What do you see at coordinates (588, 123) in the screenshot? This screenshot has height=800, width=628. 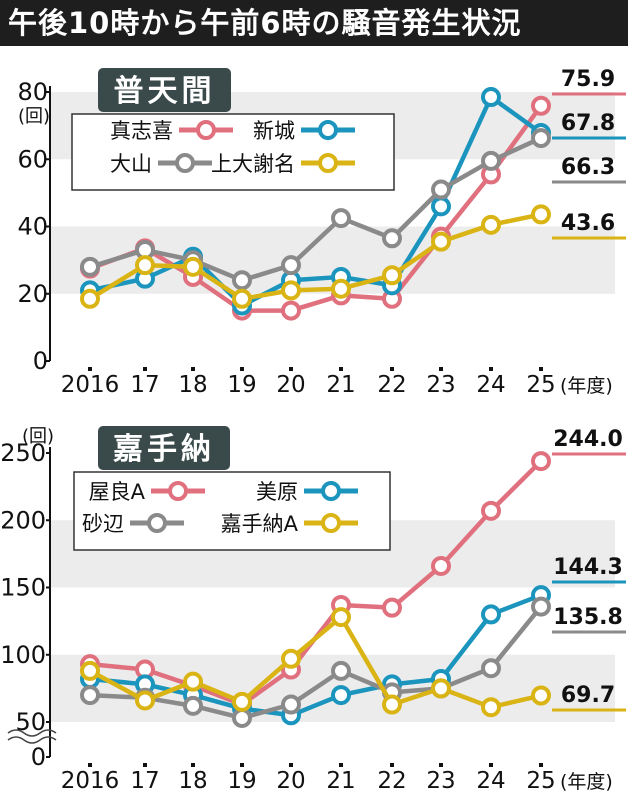 I see `end-value-label: 67.8` at bounding box center [588, 123].